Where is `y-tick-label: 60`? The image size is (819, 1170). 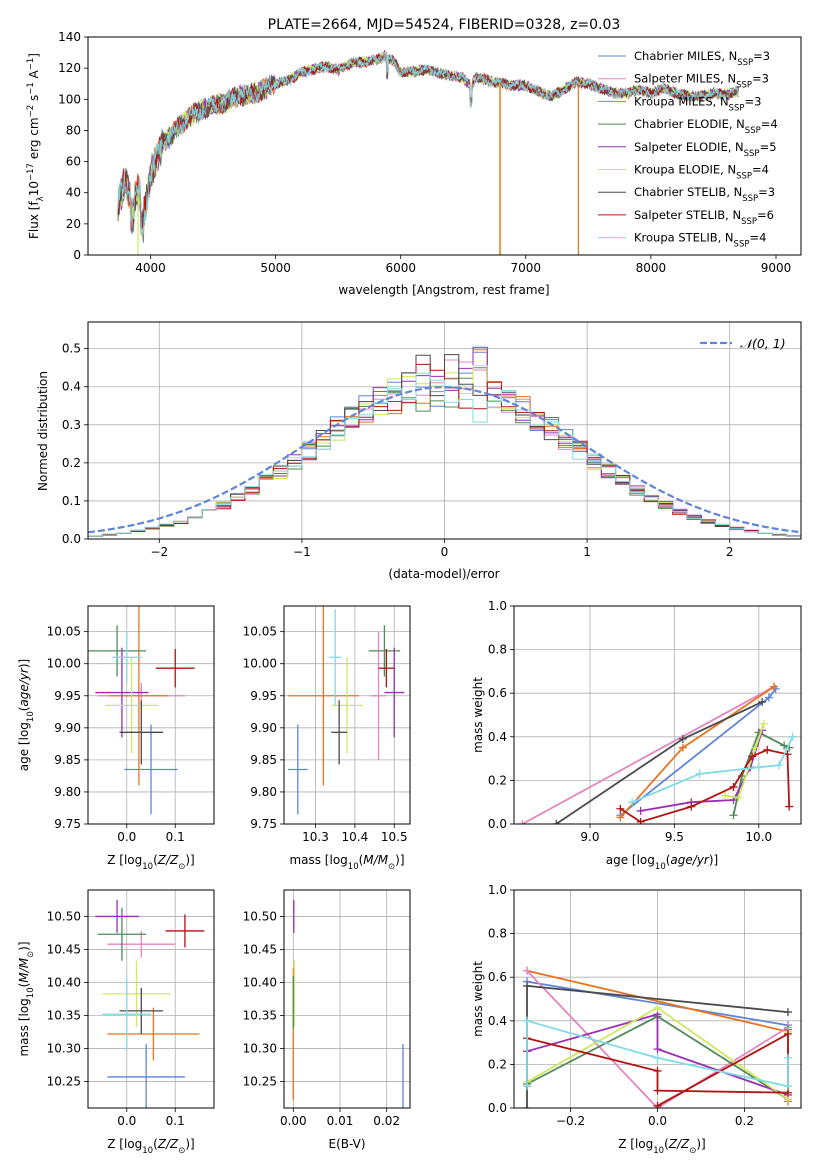 y-tick-label: 60 is located at coordinates (73, 162).